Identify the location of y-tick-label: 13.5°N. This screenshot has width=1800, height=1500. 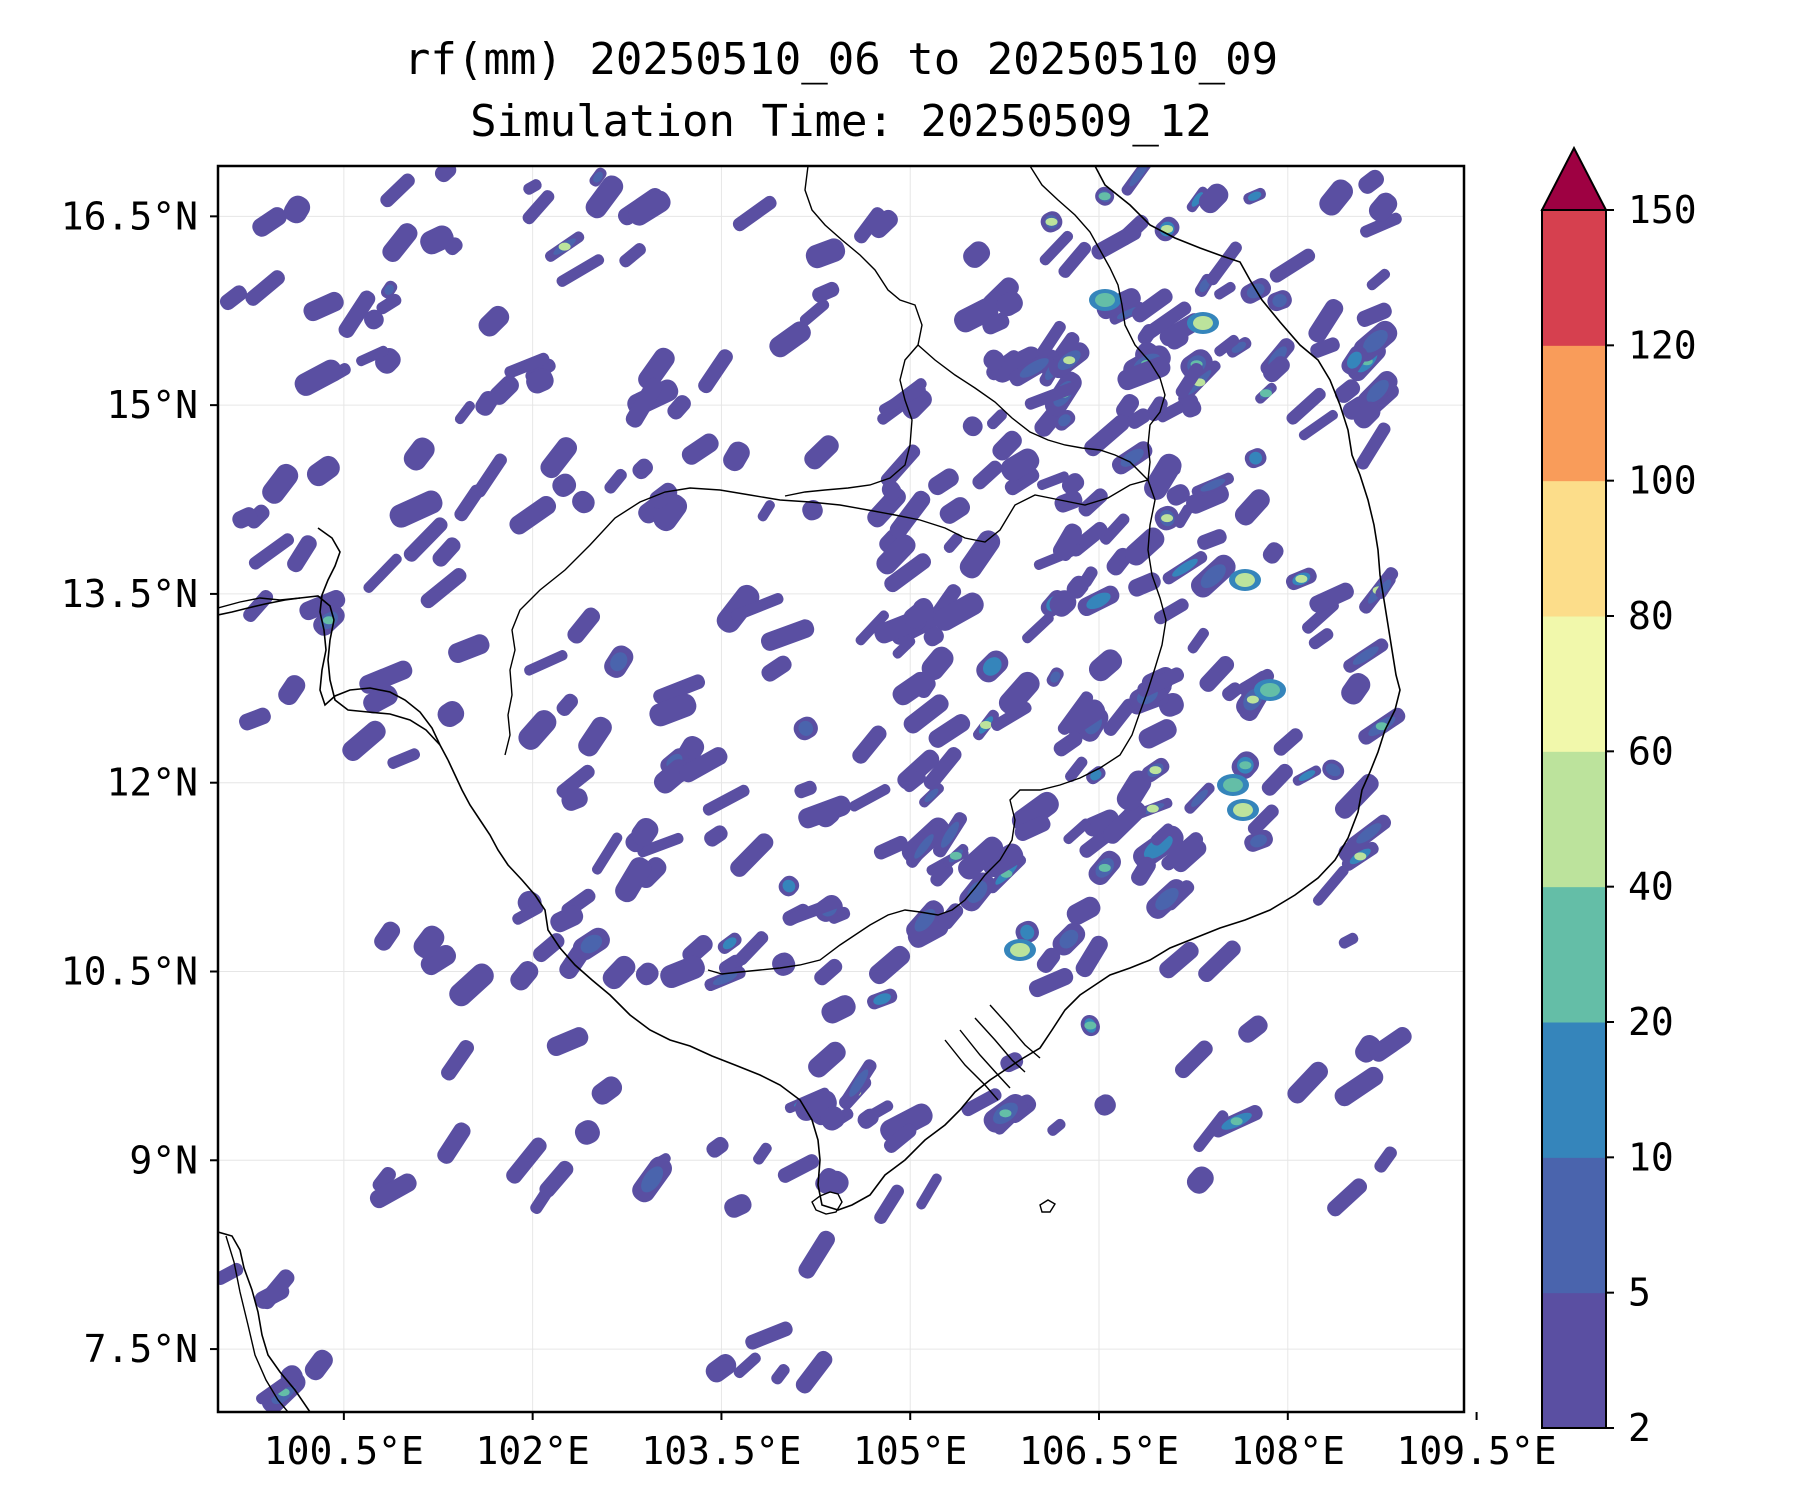
(129, 594).